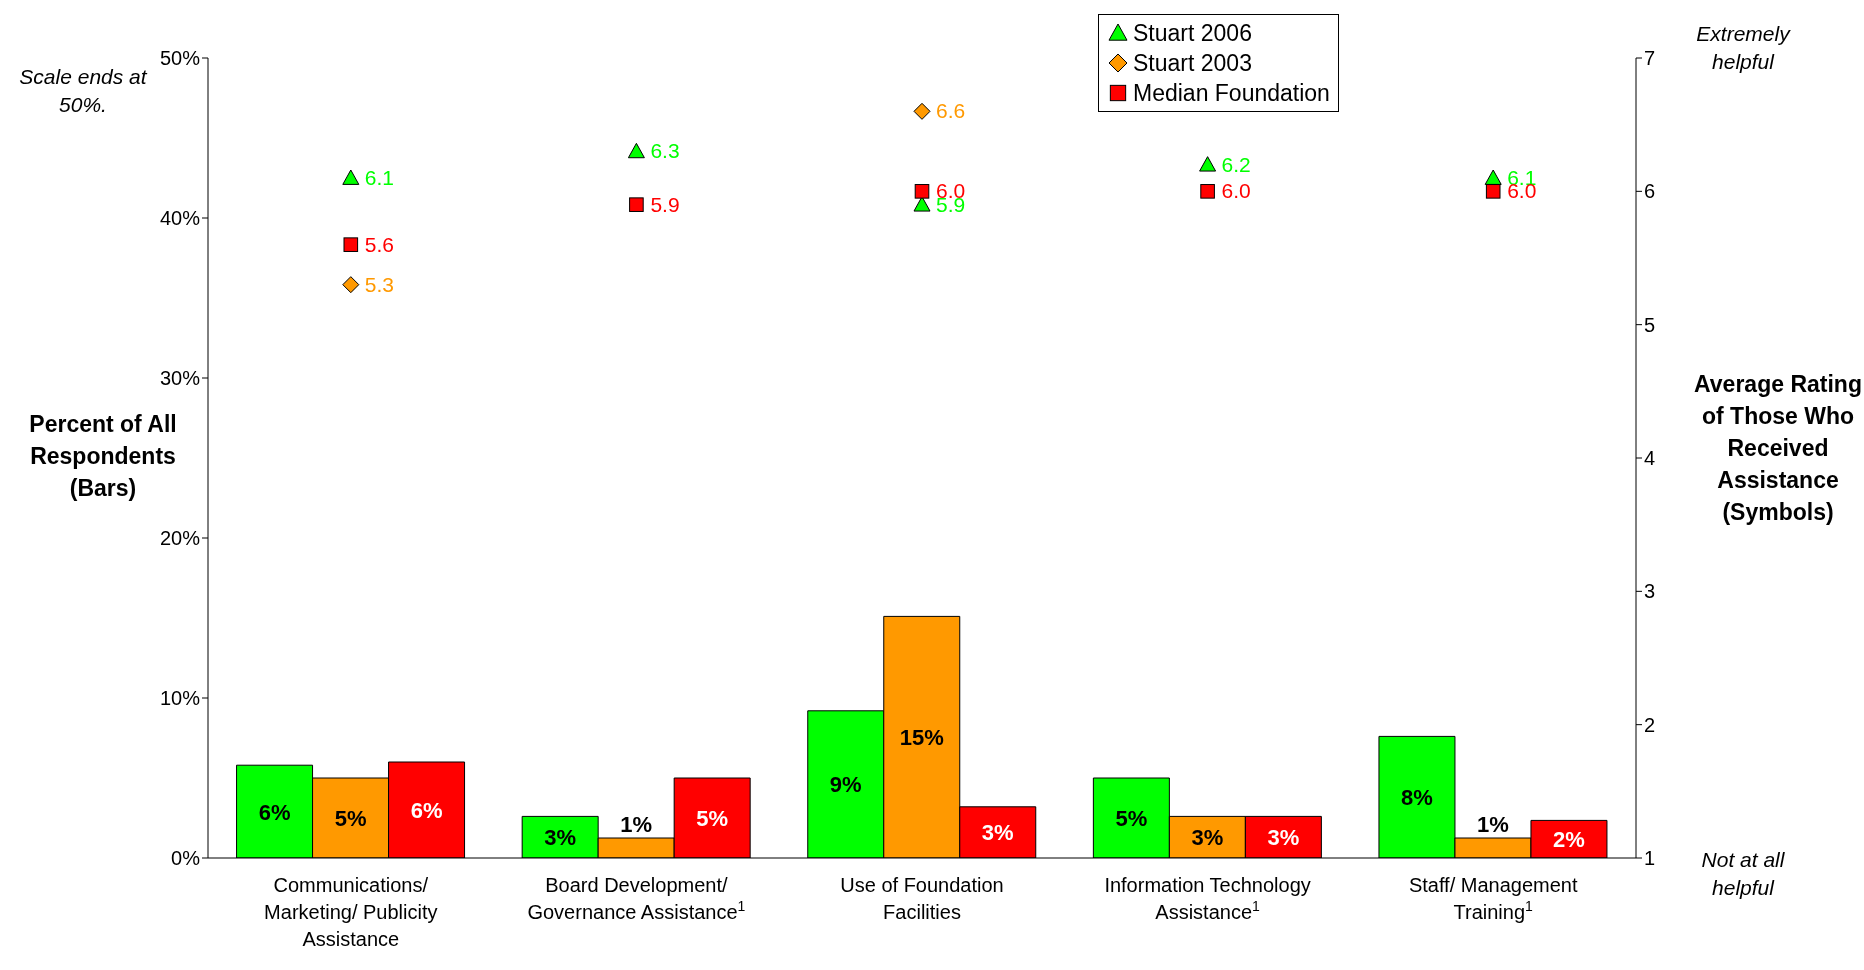 Image resolution: width=1864 pixels, height=970 pixels. I want to click on text: Extremely helpful, so click(1743, 48).